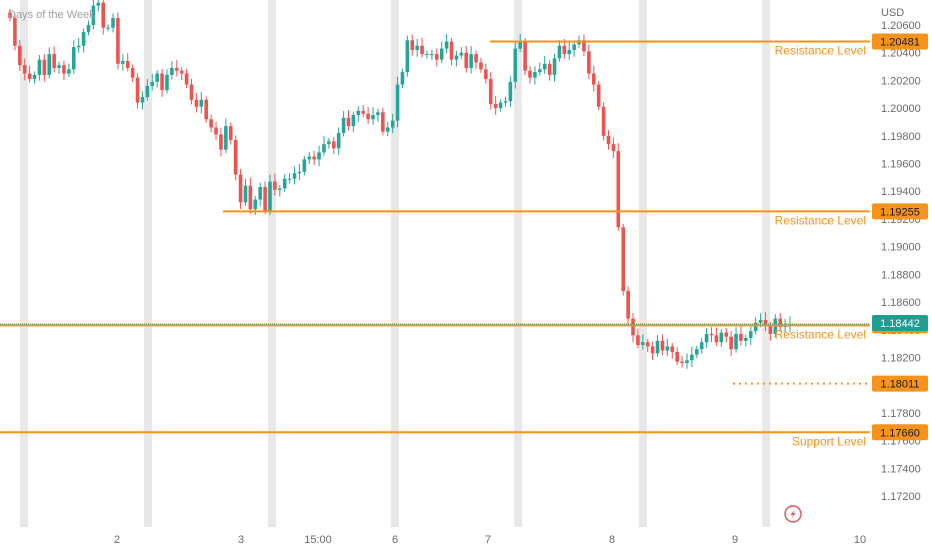 The height and width of the screenshot is (550, 932). What do you see at coordinates (318, 540) in the screenshot?
I see `x-tick-label: 15:00` at bounding box center [318, 540].